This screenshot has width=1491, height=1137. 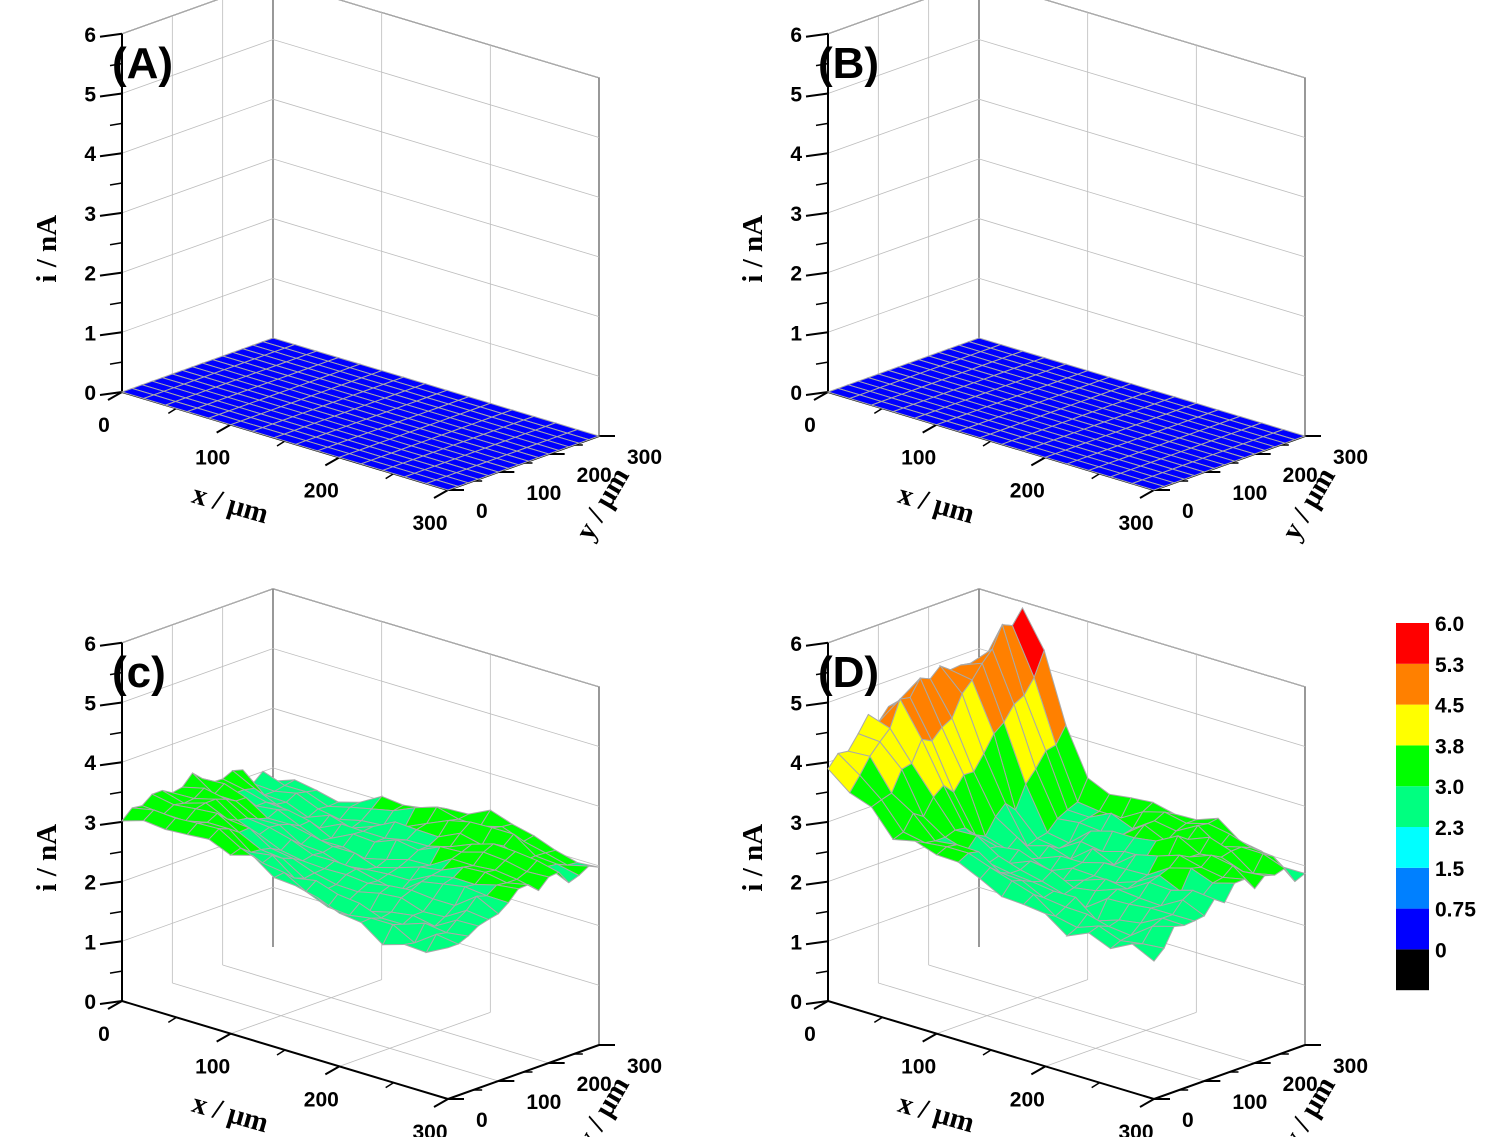 I want to click on x-tick-label: 100, so click(x=212, y=1067).